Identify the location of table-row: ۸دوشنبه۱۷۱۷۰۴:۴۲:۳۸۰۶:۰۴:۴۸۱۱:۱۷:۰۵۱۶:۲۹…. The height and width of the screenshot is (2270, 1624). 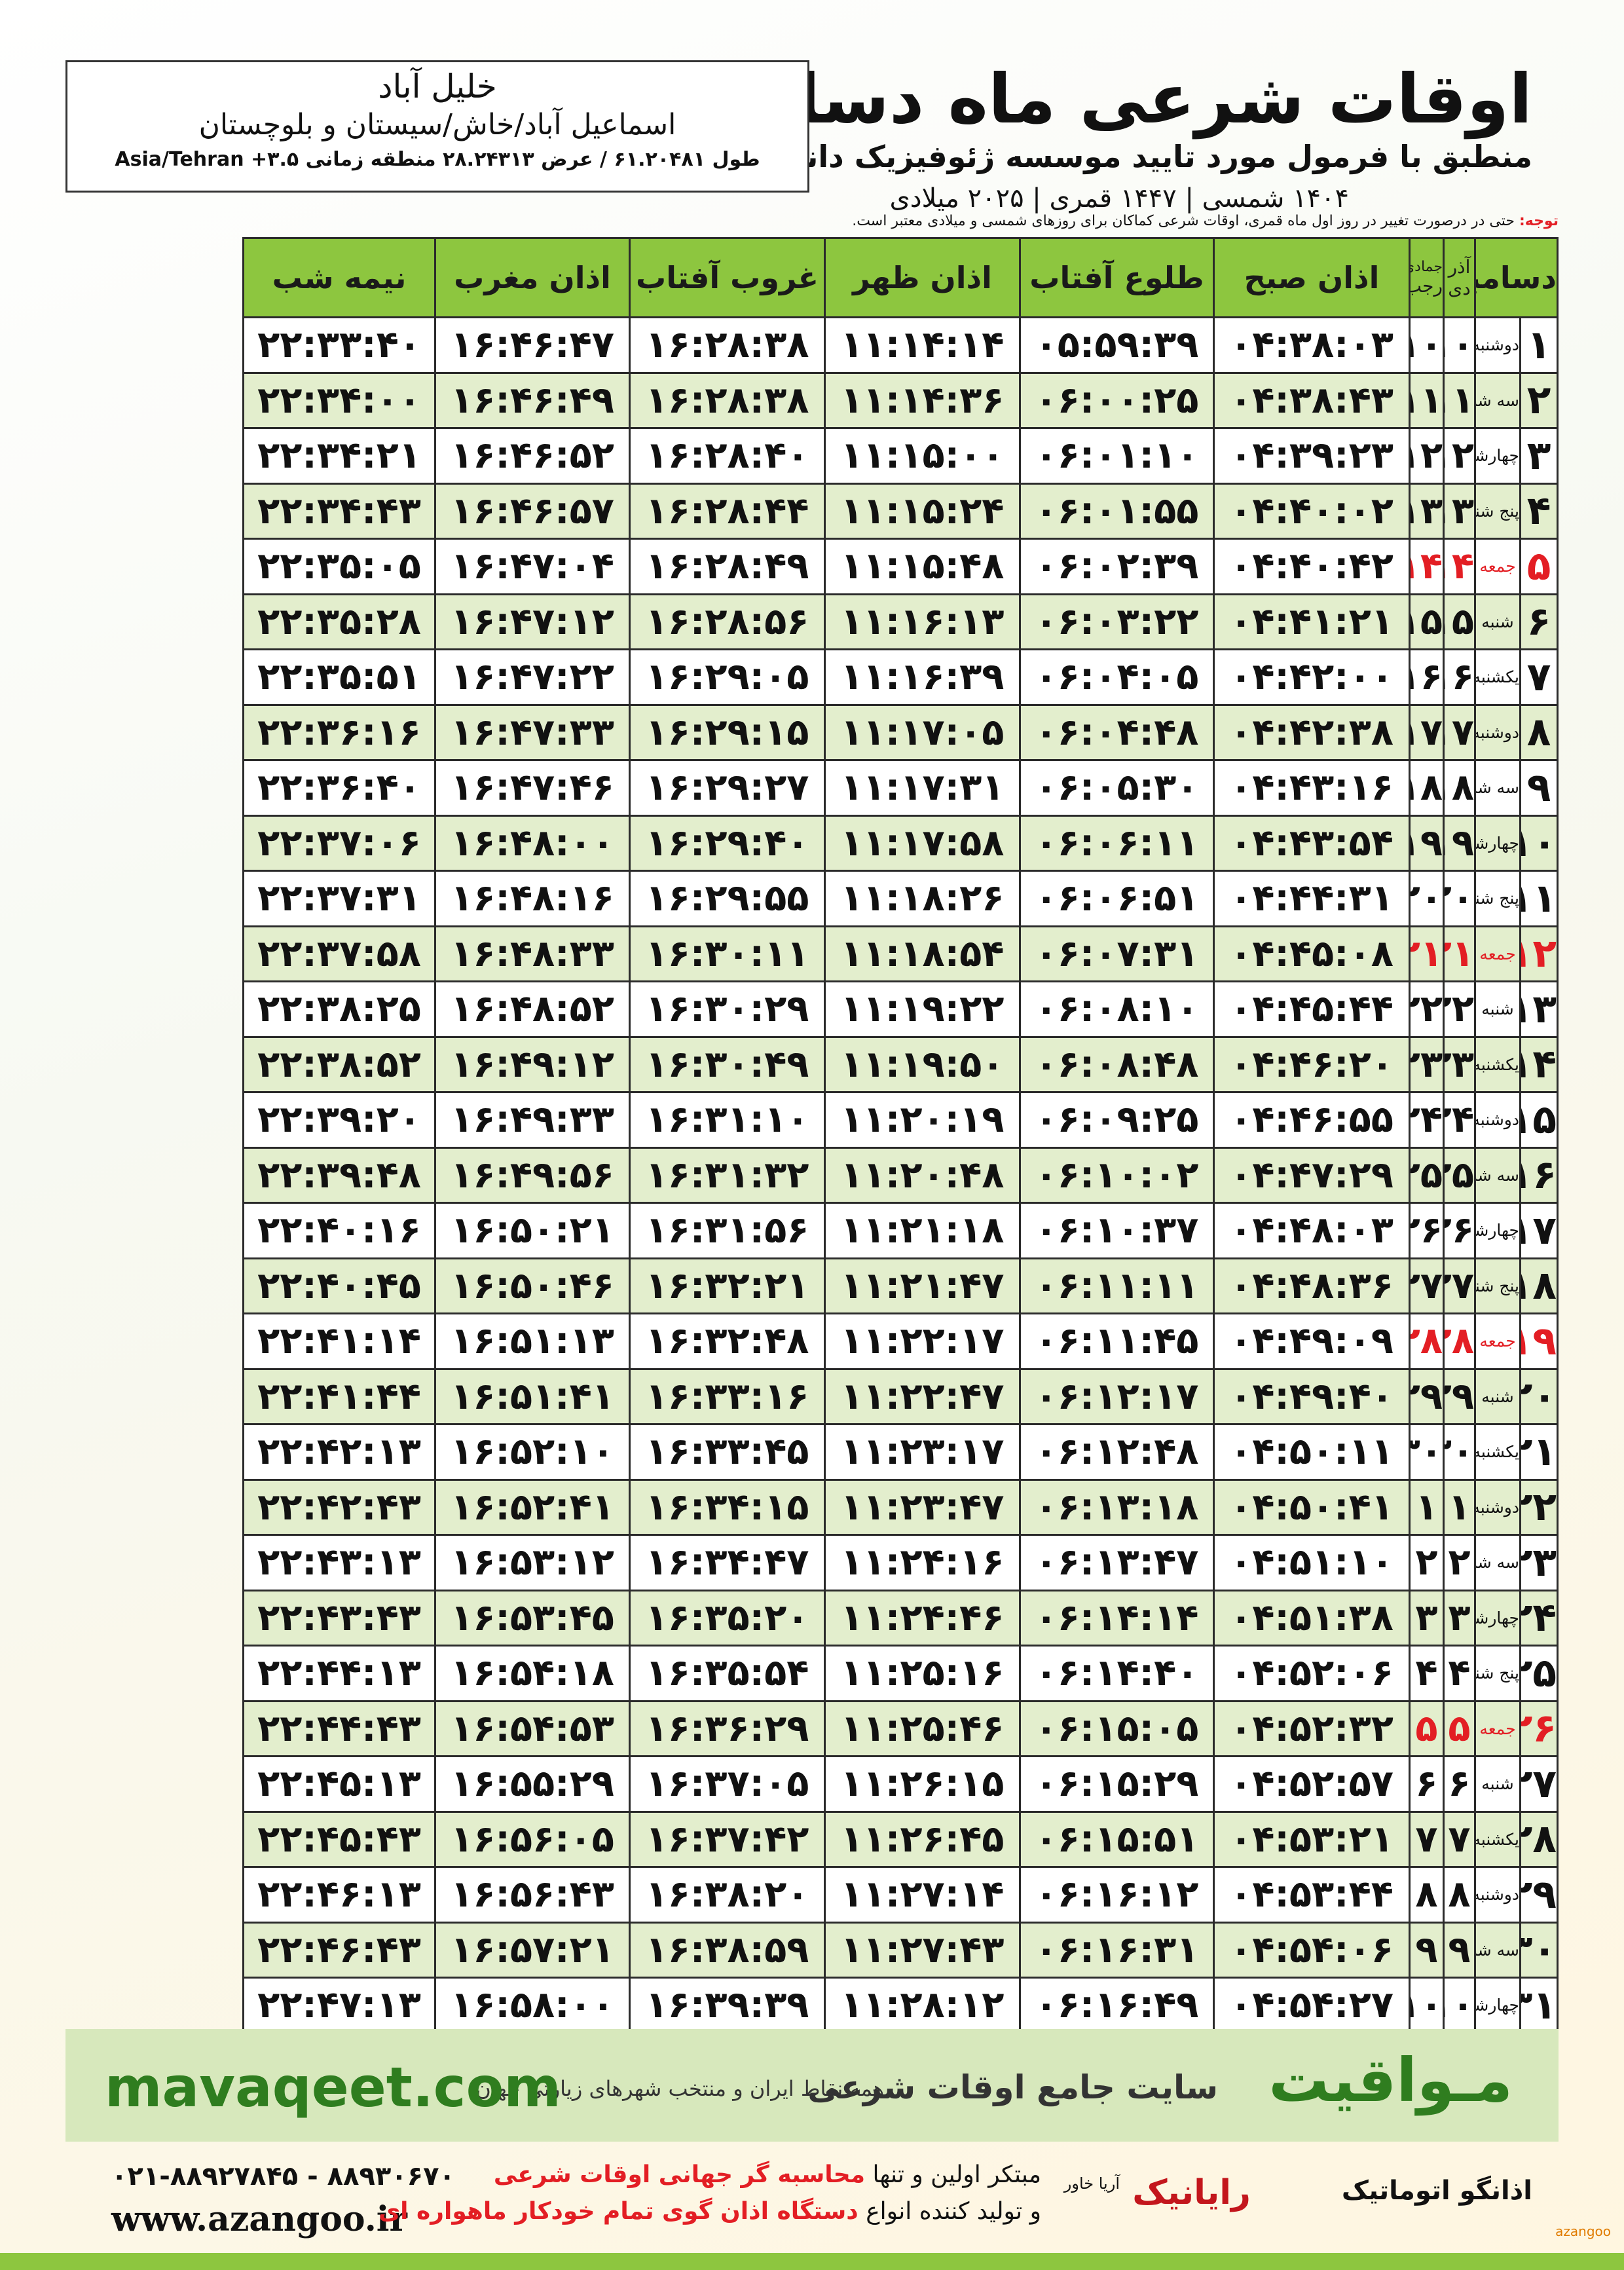
(813, 732).